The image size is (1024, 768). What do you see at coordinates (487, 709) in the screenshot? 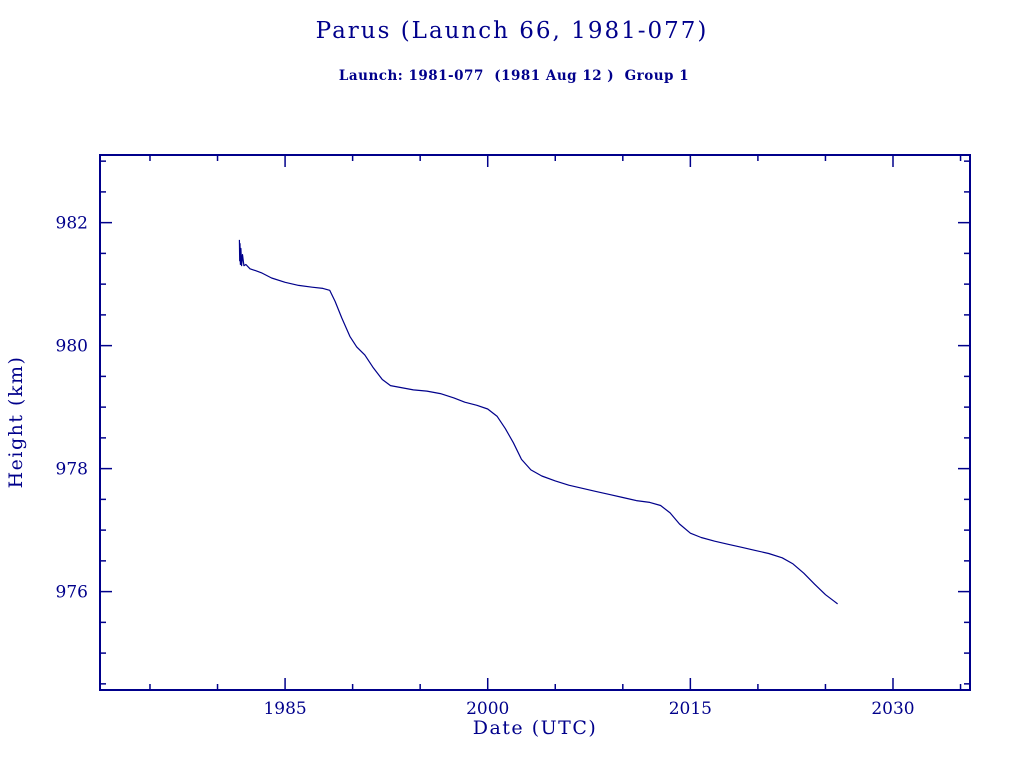
I see `x-tick-label: 2000` at bounding box center [487, 709].